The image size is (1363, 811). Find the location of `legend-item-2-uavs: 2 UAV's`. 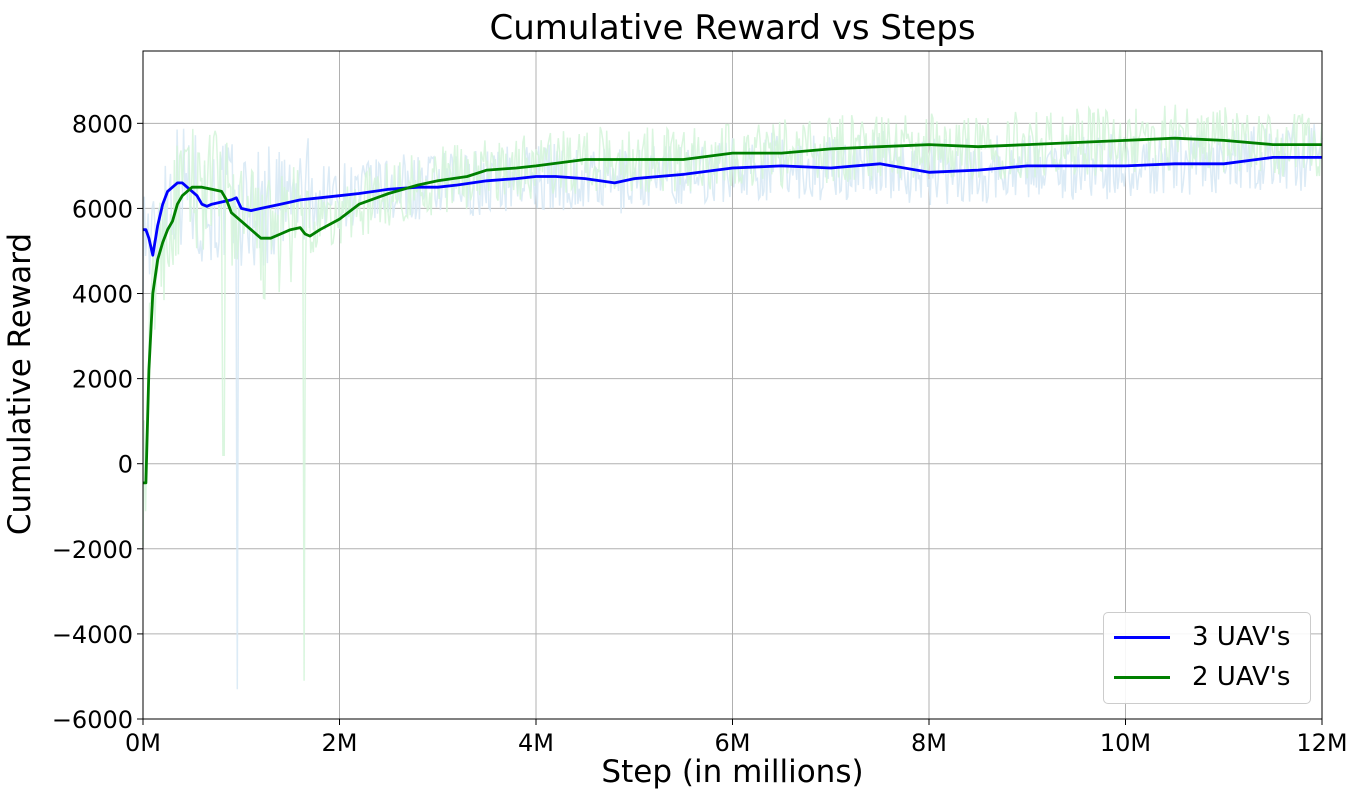

legend-item-2-uavs: 2 UAV's is located at coordinates (1202, 677).